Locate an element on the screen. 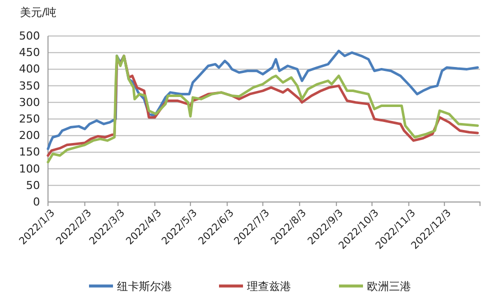 The height and width of the screenshot is (300, 500). y-tick-label: 450 is located at coordinates (29, 53).